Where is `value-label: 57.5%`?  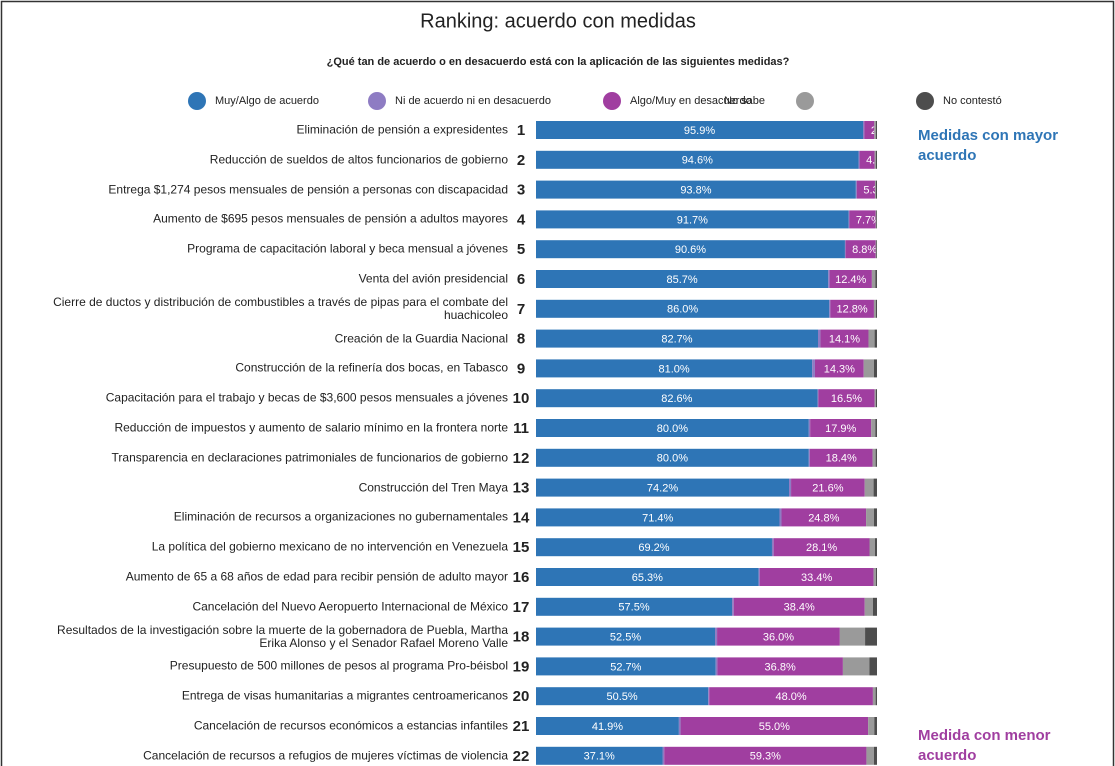
value-label: 57.5% is located at coordinates (633, 608).